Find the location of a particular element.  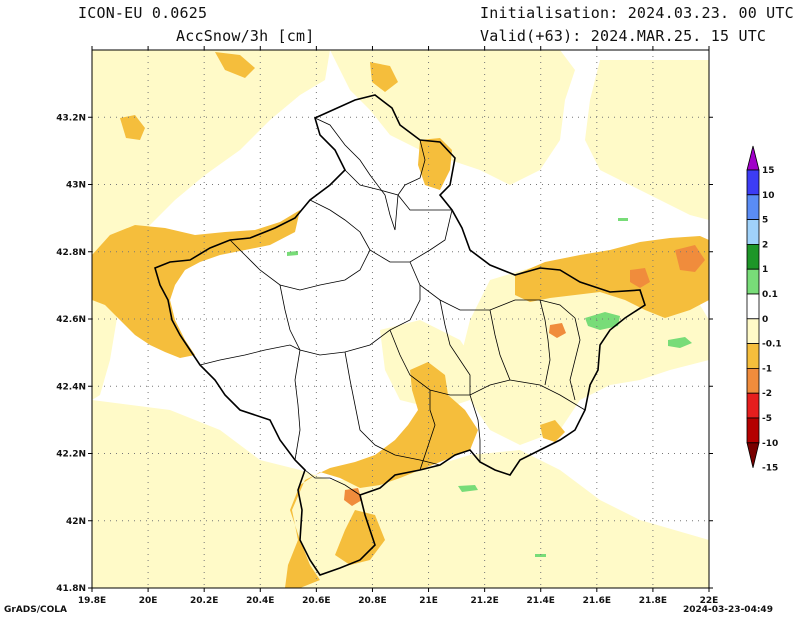

colorbar: 15 10 5 2 1 0.1 0 -0.1 -1 -2 -5 -10 -15 is located at coordinates (764, 309).